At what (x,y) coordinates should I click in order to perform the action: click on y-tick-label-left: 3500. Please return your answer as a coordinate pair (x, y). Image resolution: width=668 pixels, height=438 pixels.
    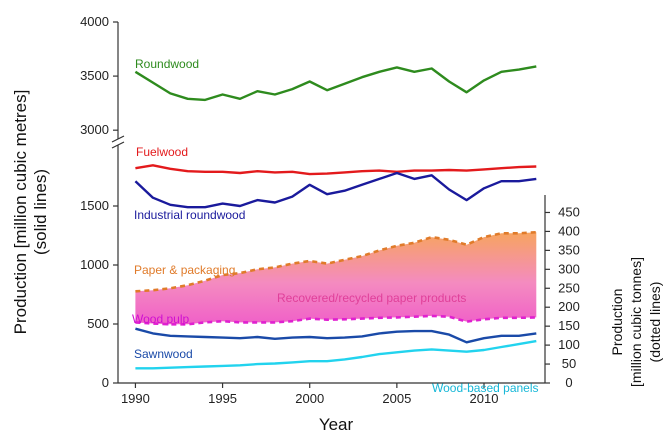
    Looking at the image, I should click on (94, 75).